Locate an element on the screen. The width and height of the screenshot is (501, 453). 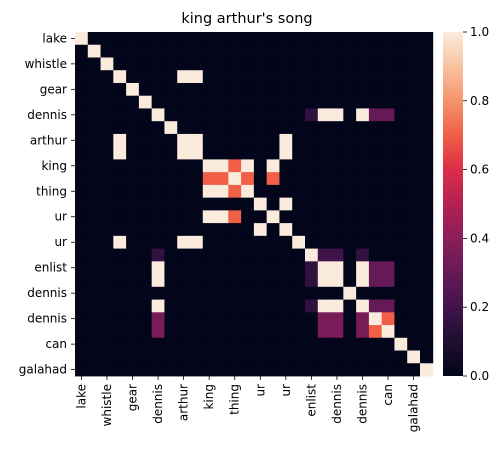
y-tick-label: arthur is located at coordinates (48, 140).